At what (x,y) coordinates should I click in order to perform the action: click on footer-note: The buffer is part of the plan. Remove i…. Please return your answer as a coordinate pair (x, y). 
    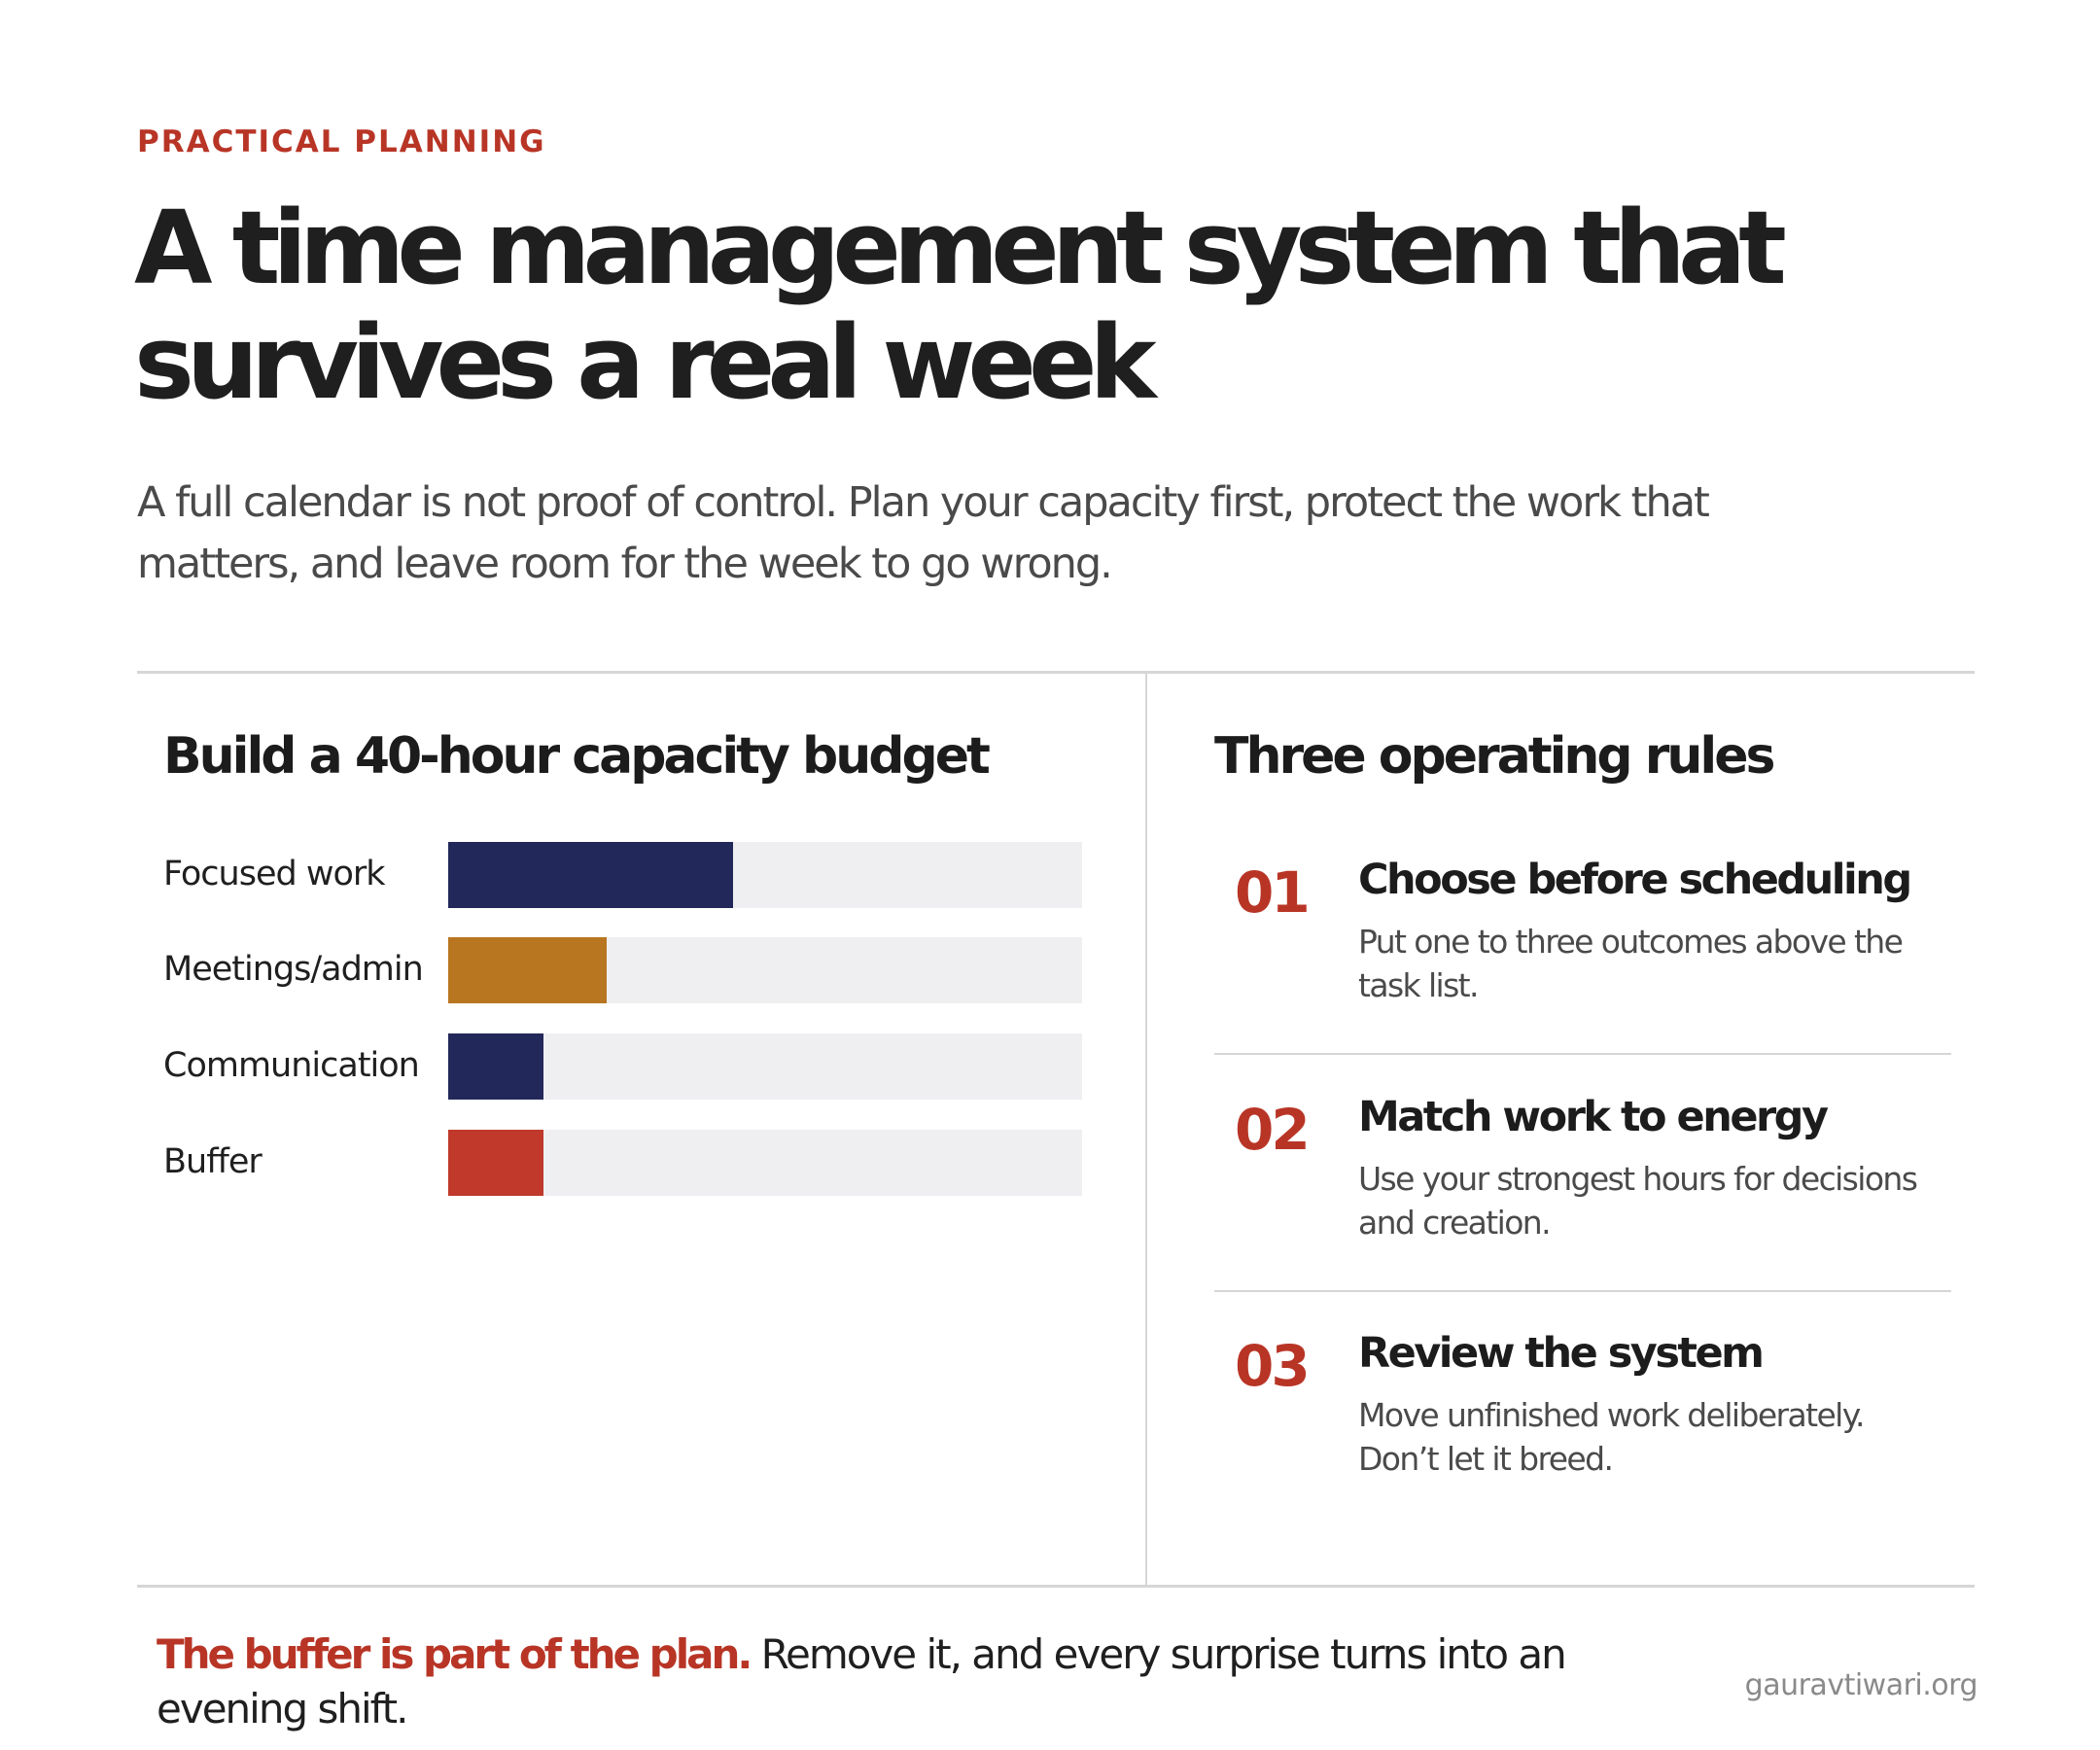
    Looking at the image, I should click on (866, 1682).